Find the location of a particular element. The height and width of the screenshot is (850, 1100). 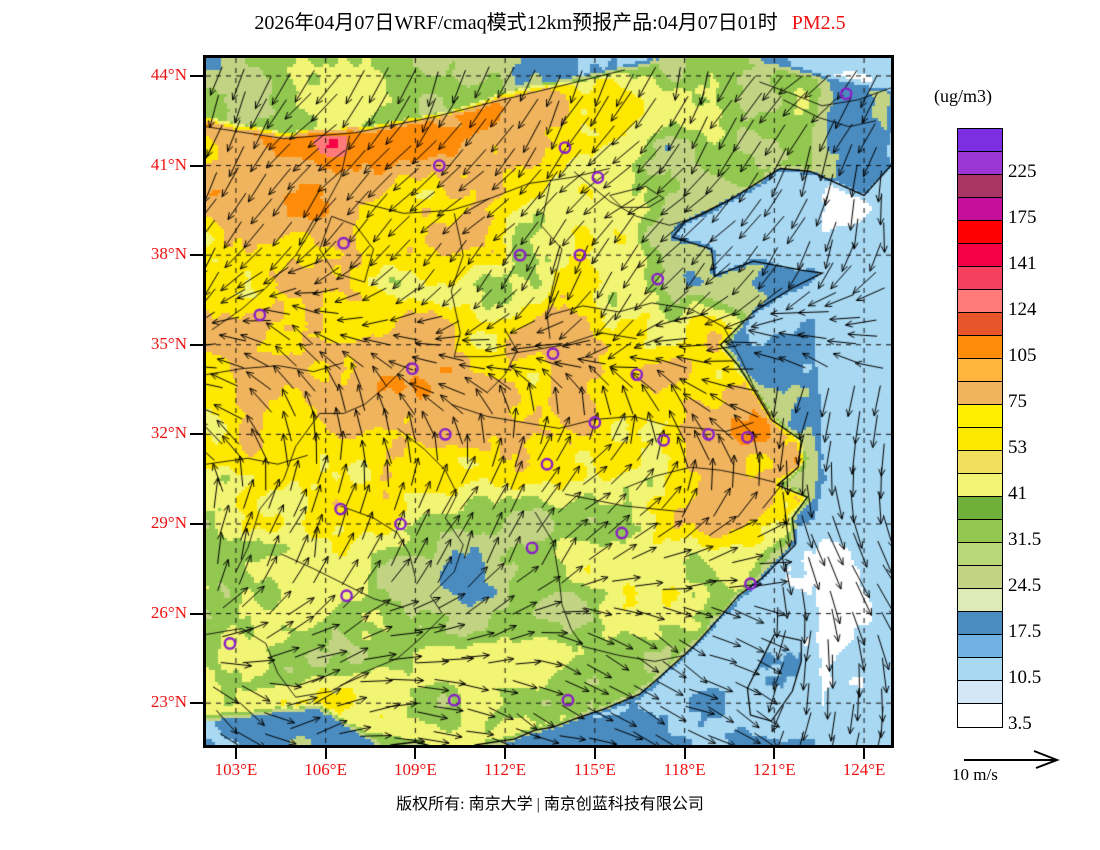

colorbar-tick-label: 124 is located at coordinates (1022, 309).